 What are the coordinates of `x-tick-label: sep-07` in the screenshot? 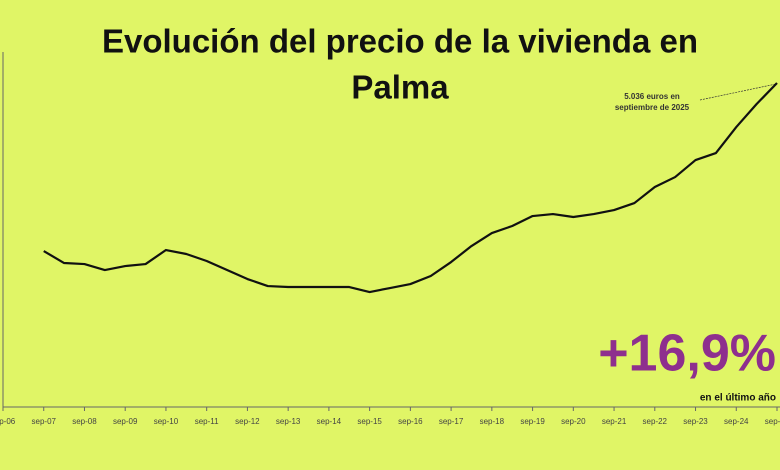 It's located at (44, 421).